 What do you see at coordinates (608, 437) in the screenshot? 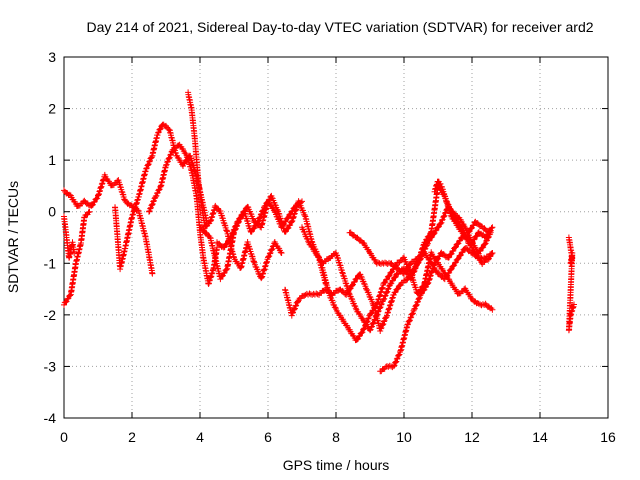
I see `x-tick-label: 16` at bounding box center [608, 437].